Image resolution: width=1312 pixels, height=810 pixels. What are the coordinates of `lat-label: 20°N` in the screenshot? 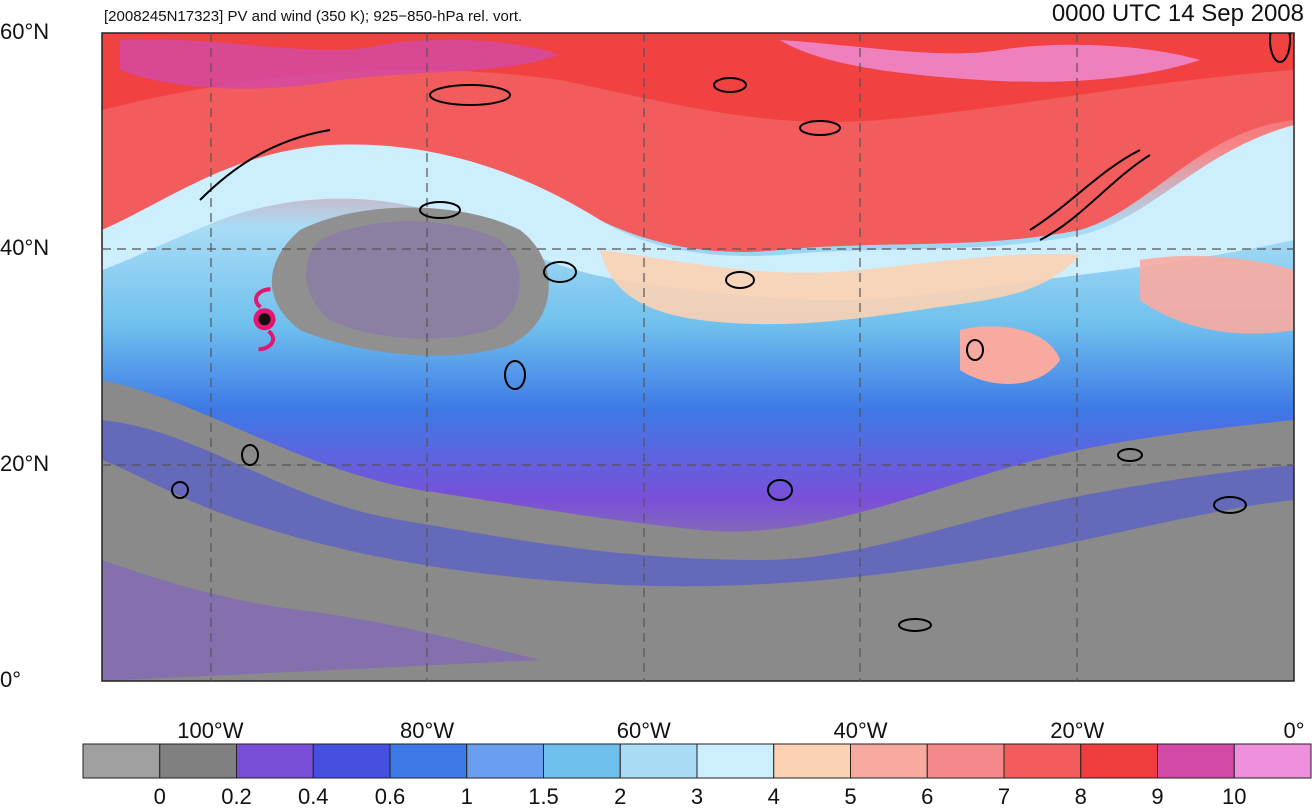 It's located at (25, 463).